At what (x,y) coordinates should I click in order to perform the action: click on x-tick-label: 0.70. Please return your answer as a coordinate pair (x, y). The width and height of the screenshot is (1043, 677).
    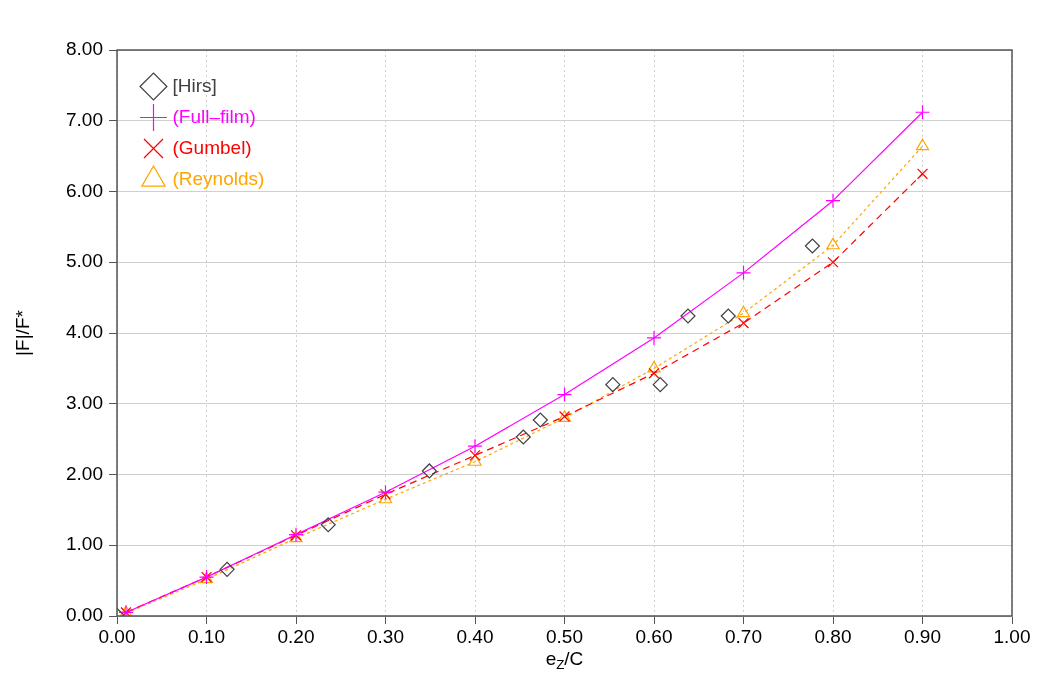
    Looking at the image, I should click on (743, 636).